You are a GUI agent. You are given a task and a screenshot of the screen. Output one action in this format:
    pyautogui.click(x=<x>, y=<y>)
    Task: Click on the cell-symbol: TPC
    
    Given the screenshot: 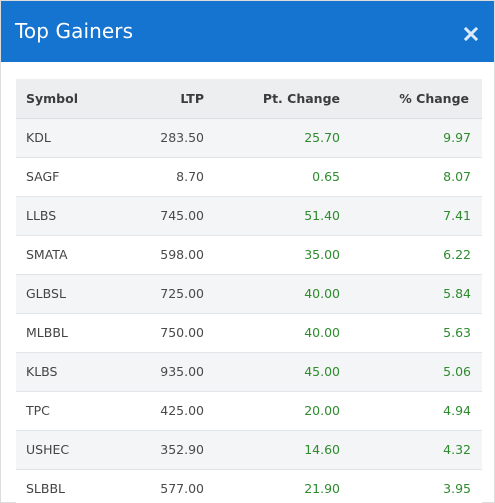 What is the action you would take?
    pyautogui.click(x=38, y=410)
    